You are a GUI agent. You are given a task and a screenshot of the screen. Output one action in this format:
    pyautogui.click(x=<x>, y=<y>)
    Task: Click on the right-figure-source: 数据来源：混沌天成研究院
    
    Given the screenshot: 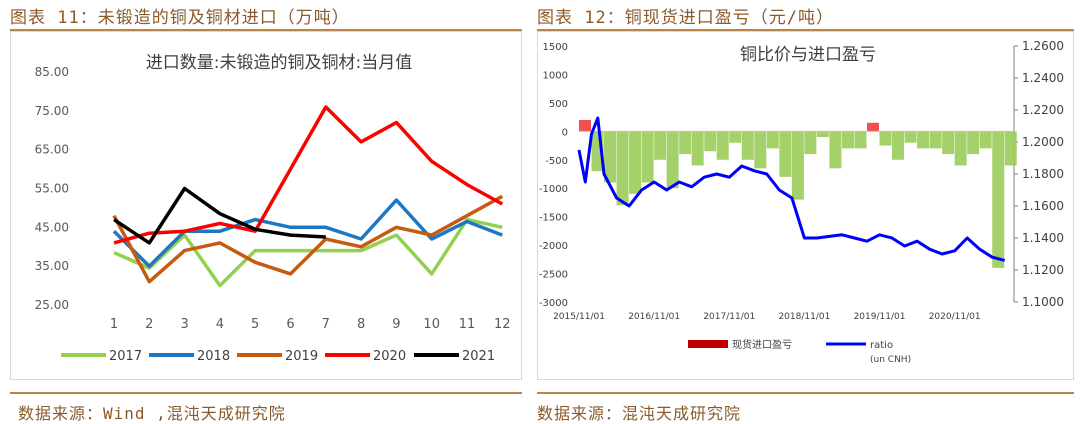 What is the action you would take?
    pyautogui.click(x=639, y=413)
    